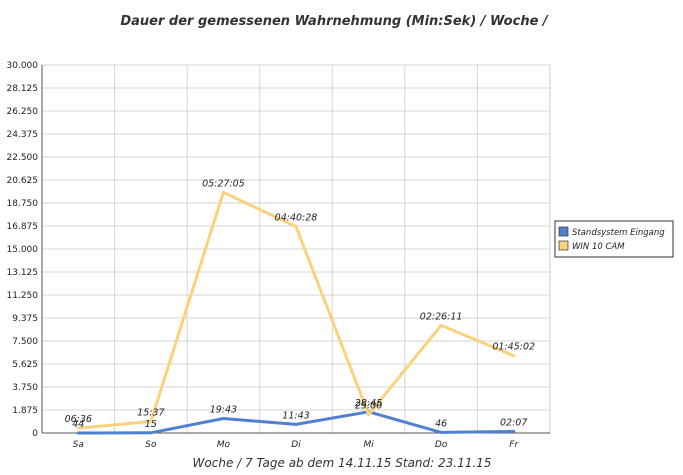  Describe the element at coordinates (513, 347) in the screenshot. I see `data-label: 01:45:02` at that location.